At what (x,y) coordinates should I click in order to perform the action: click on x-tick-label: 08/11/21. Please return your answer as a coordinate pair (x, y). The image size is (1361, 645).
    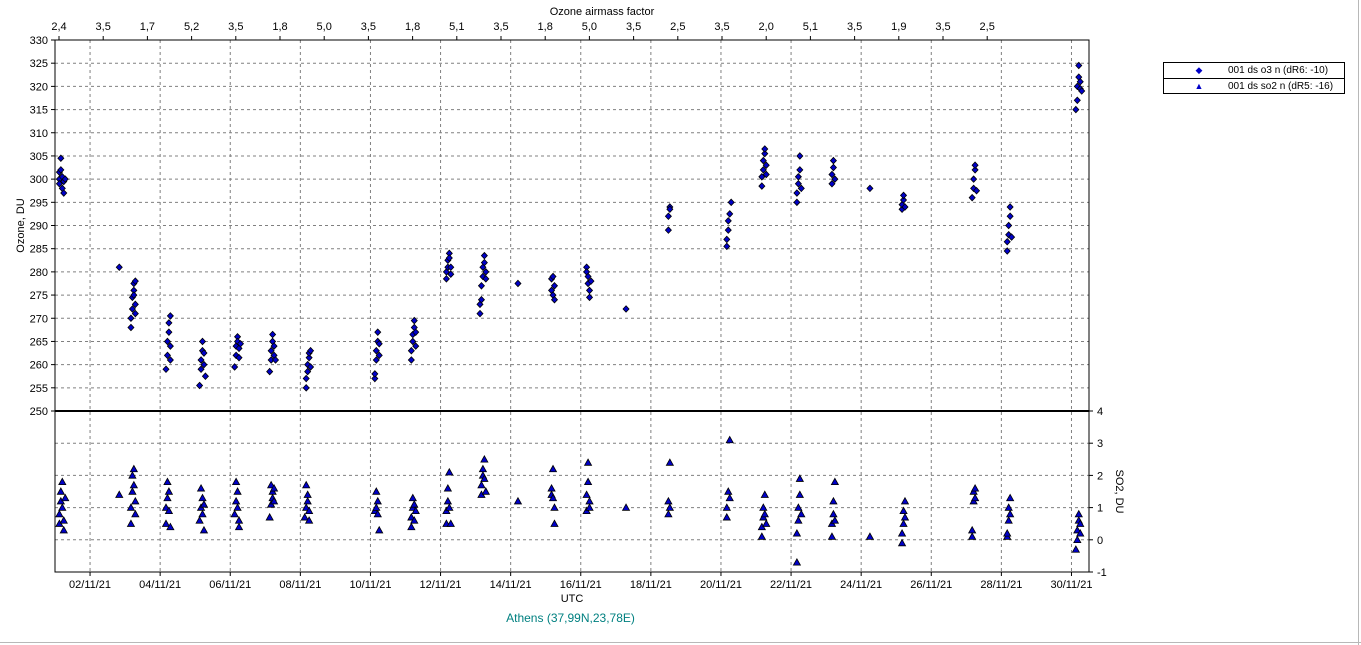
    Looking at the image, I should click on (300, 585).